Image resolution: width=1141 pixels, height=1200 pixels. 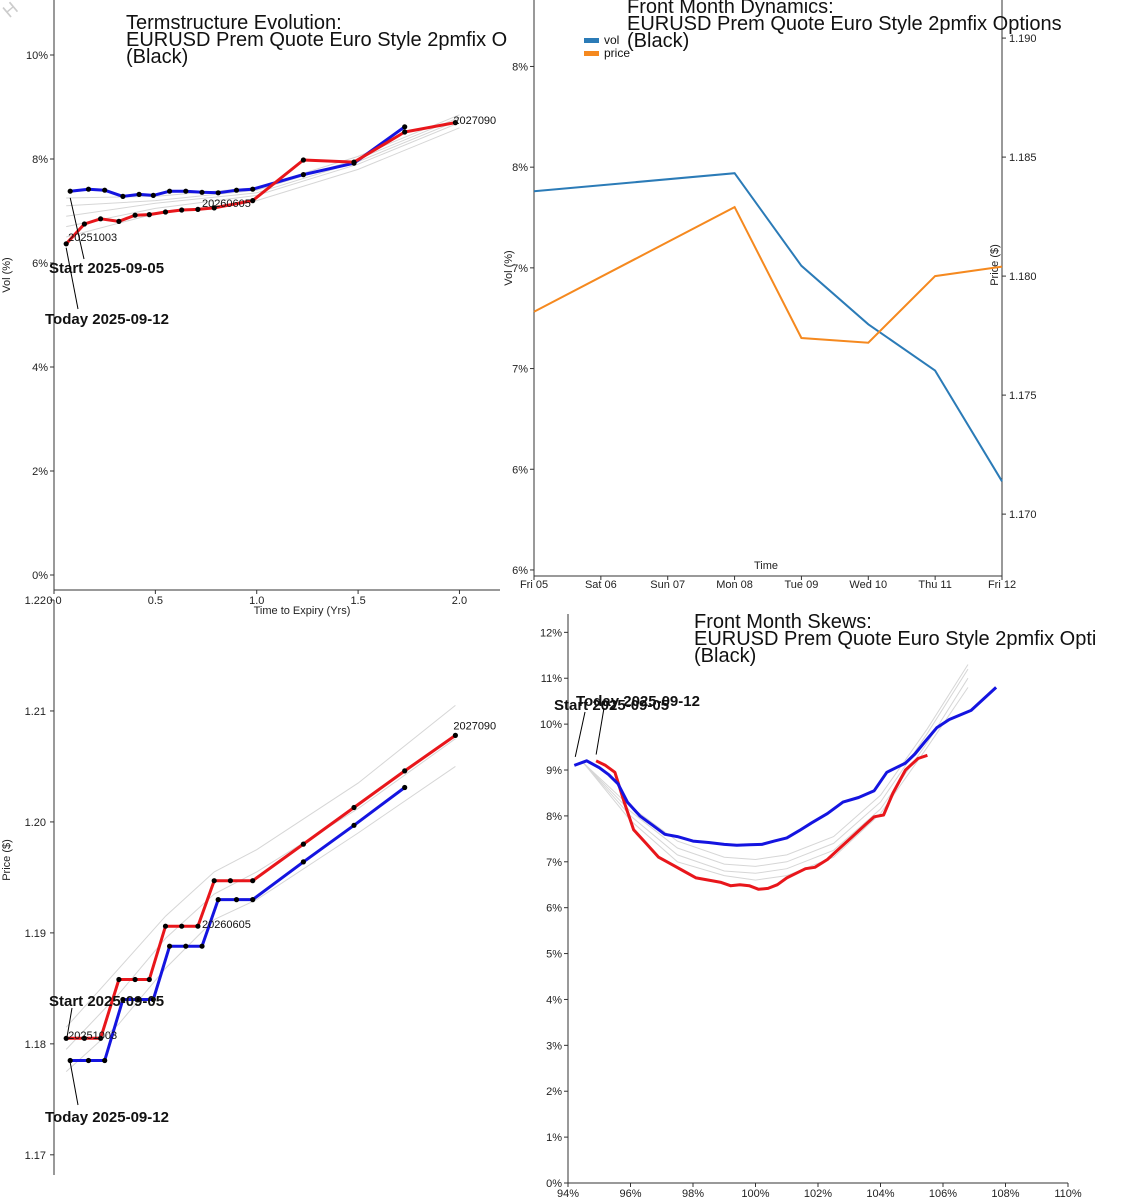 What do you see at coordinates (35, 1156) in the screenshot?
I see `y-tick-label: 1.17` at bounding box center [35, 1156].